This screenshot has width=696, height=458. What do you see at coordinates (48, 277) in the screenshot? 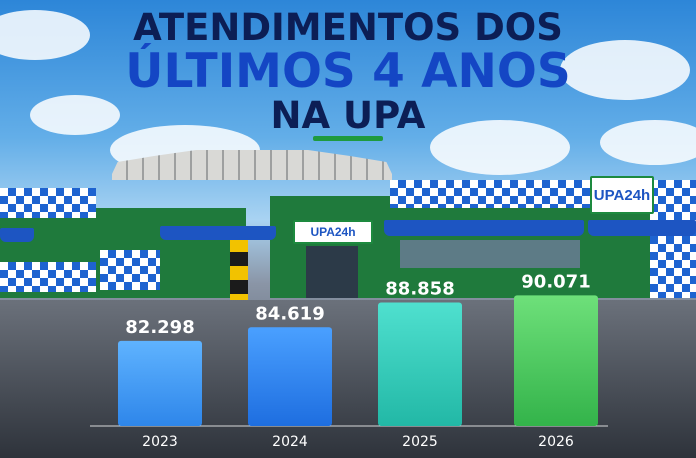
I see `left-lower-tiles` at bounding box center [48, 277].